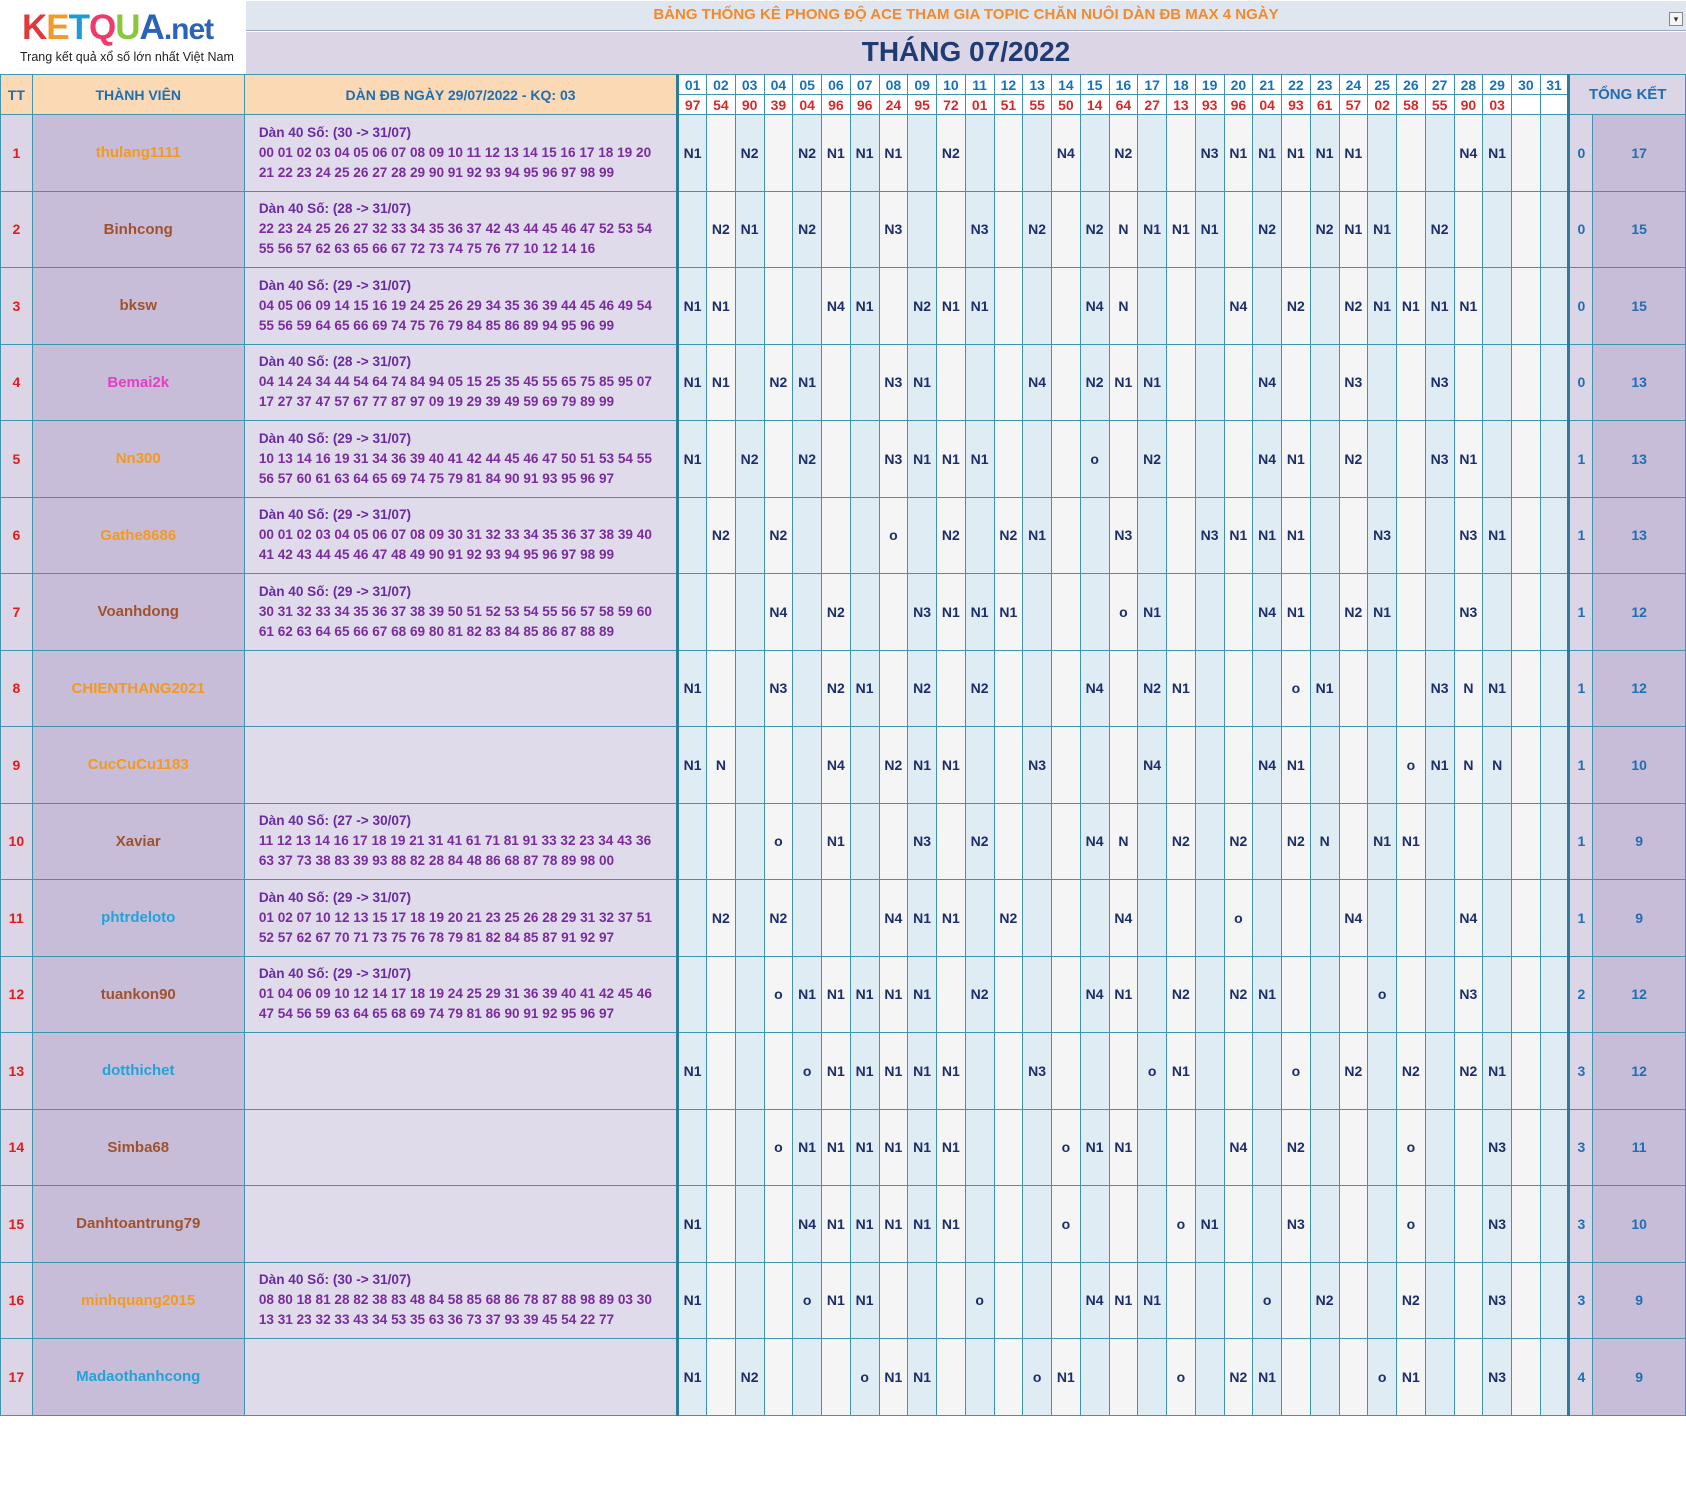 Image resolution: width=1686 pixels, height=1511 pixels. I want to click on member-name: Simba68, so click(138, 1147).